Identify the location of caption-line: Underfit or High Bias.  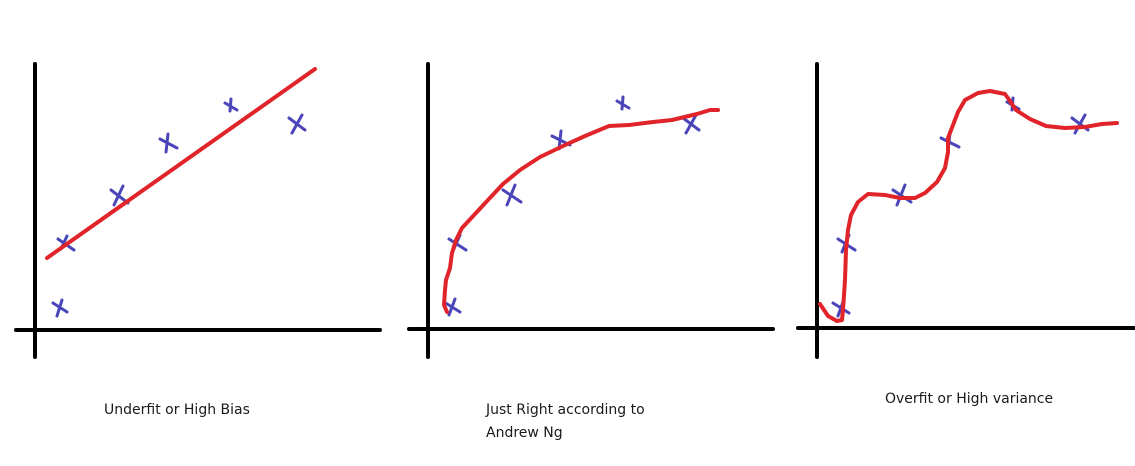
(177, 410).